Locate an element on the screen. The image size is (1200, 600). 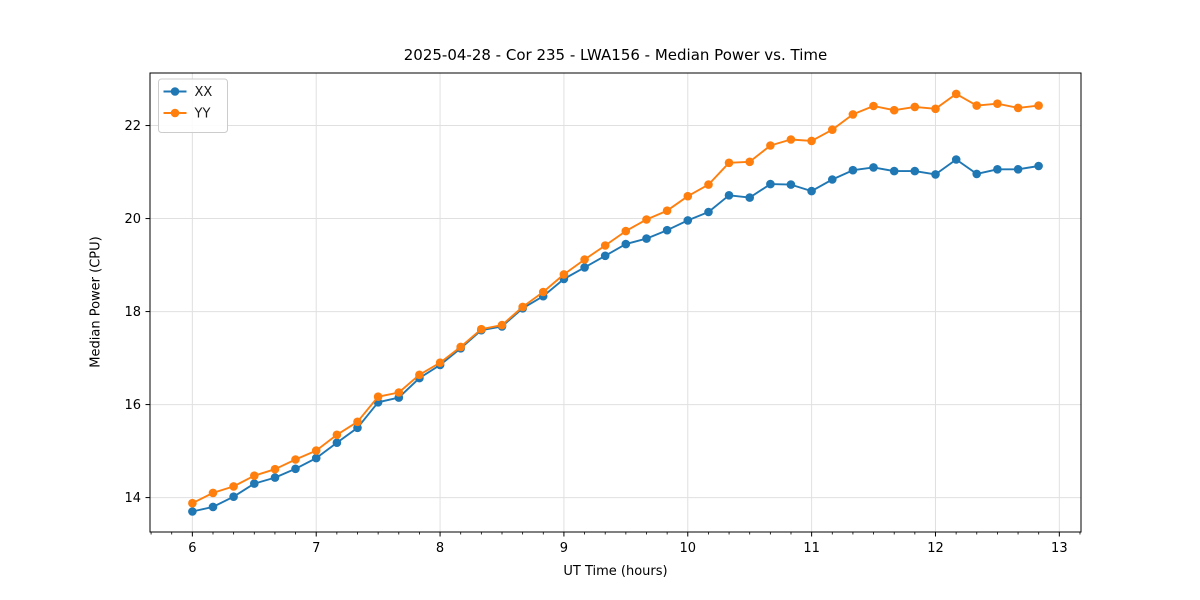
legend-label-YY: YY is located at coordinates (202, 114).